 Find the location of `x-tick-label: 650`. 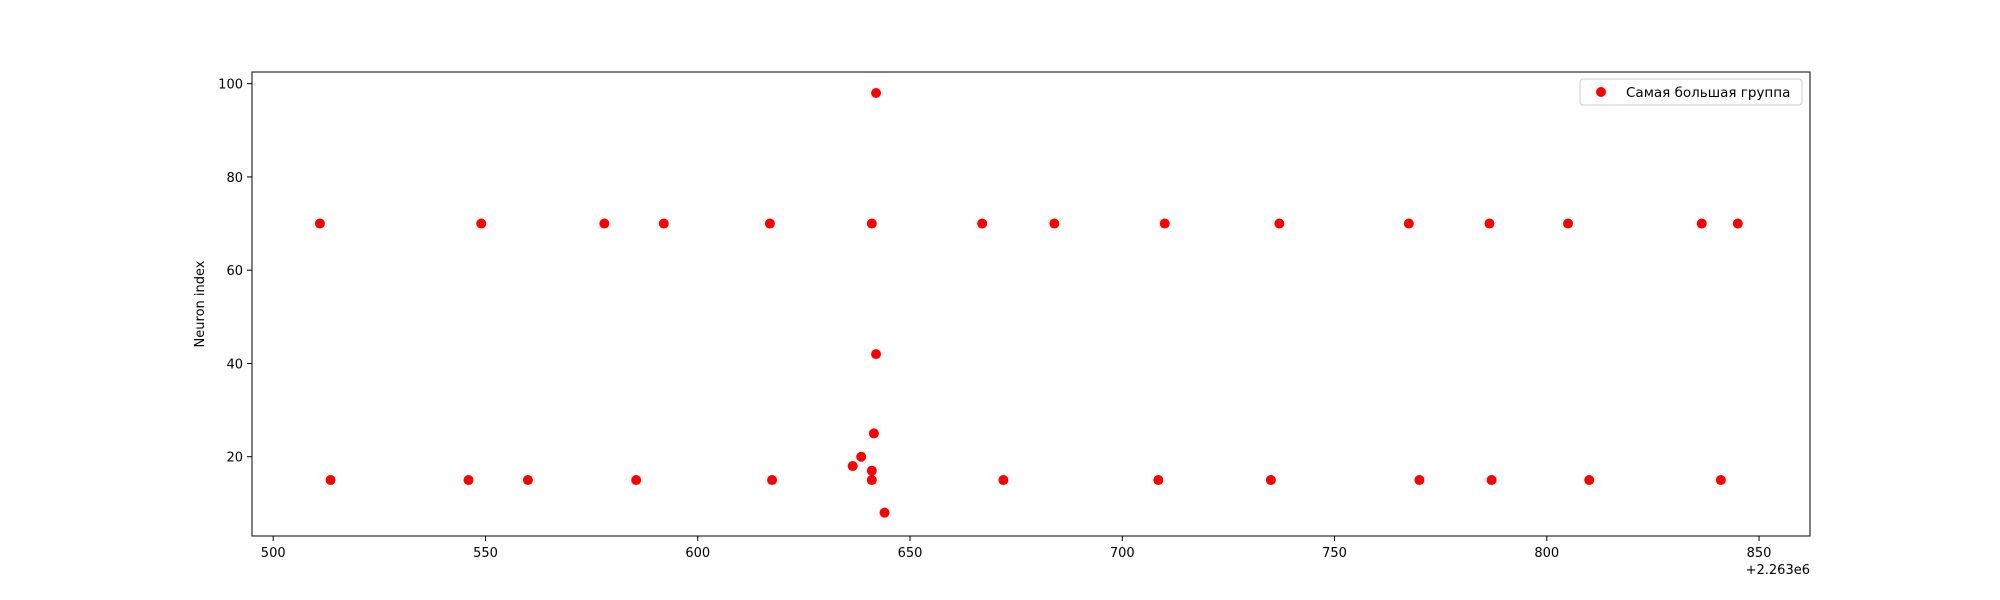

x-tick-label: 650 is located at coordinates (910, 553).